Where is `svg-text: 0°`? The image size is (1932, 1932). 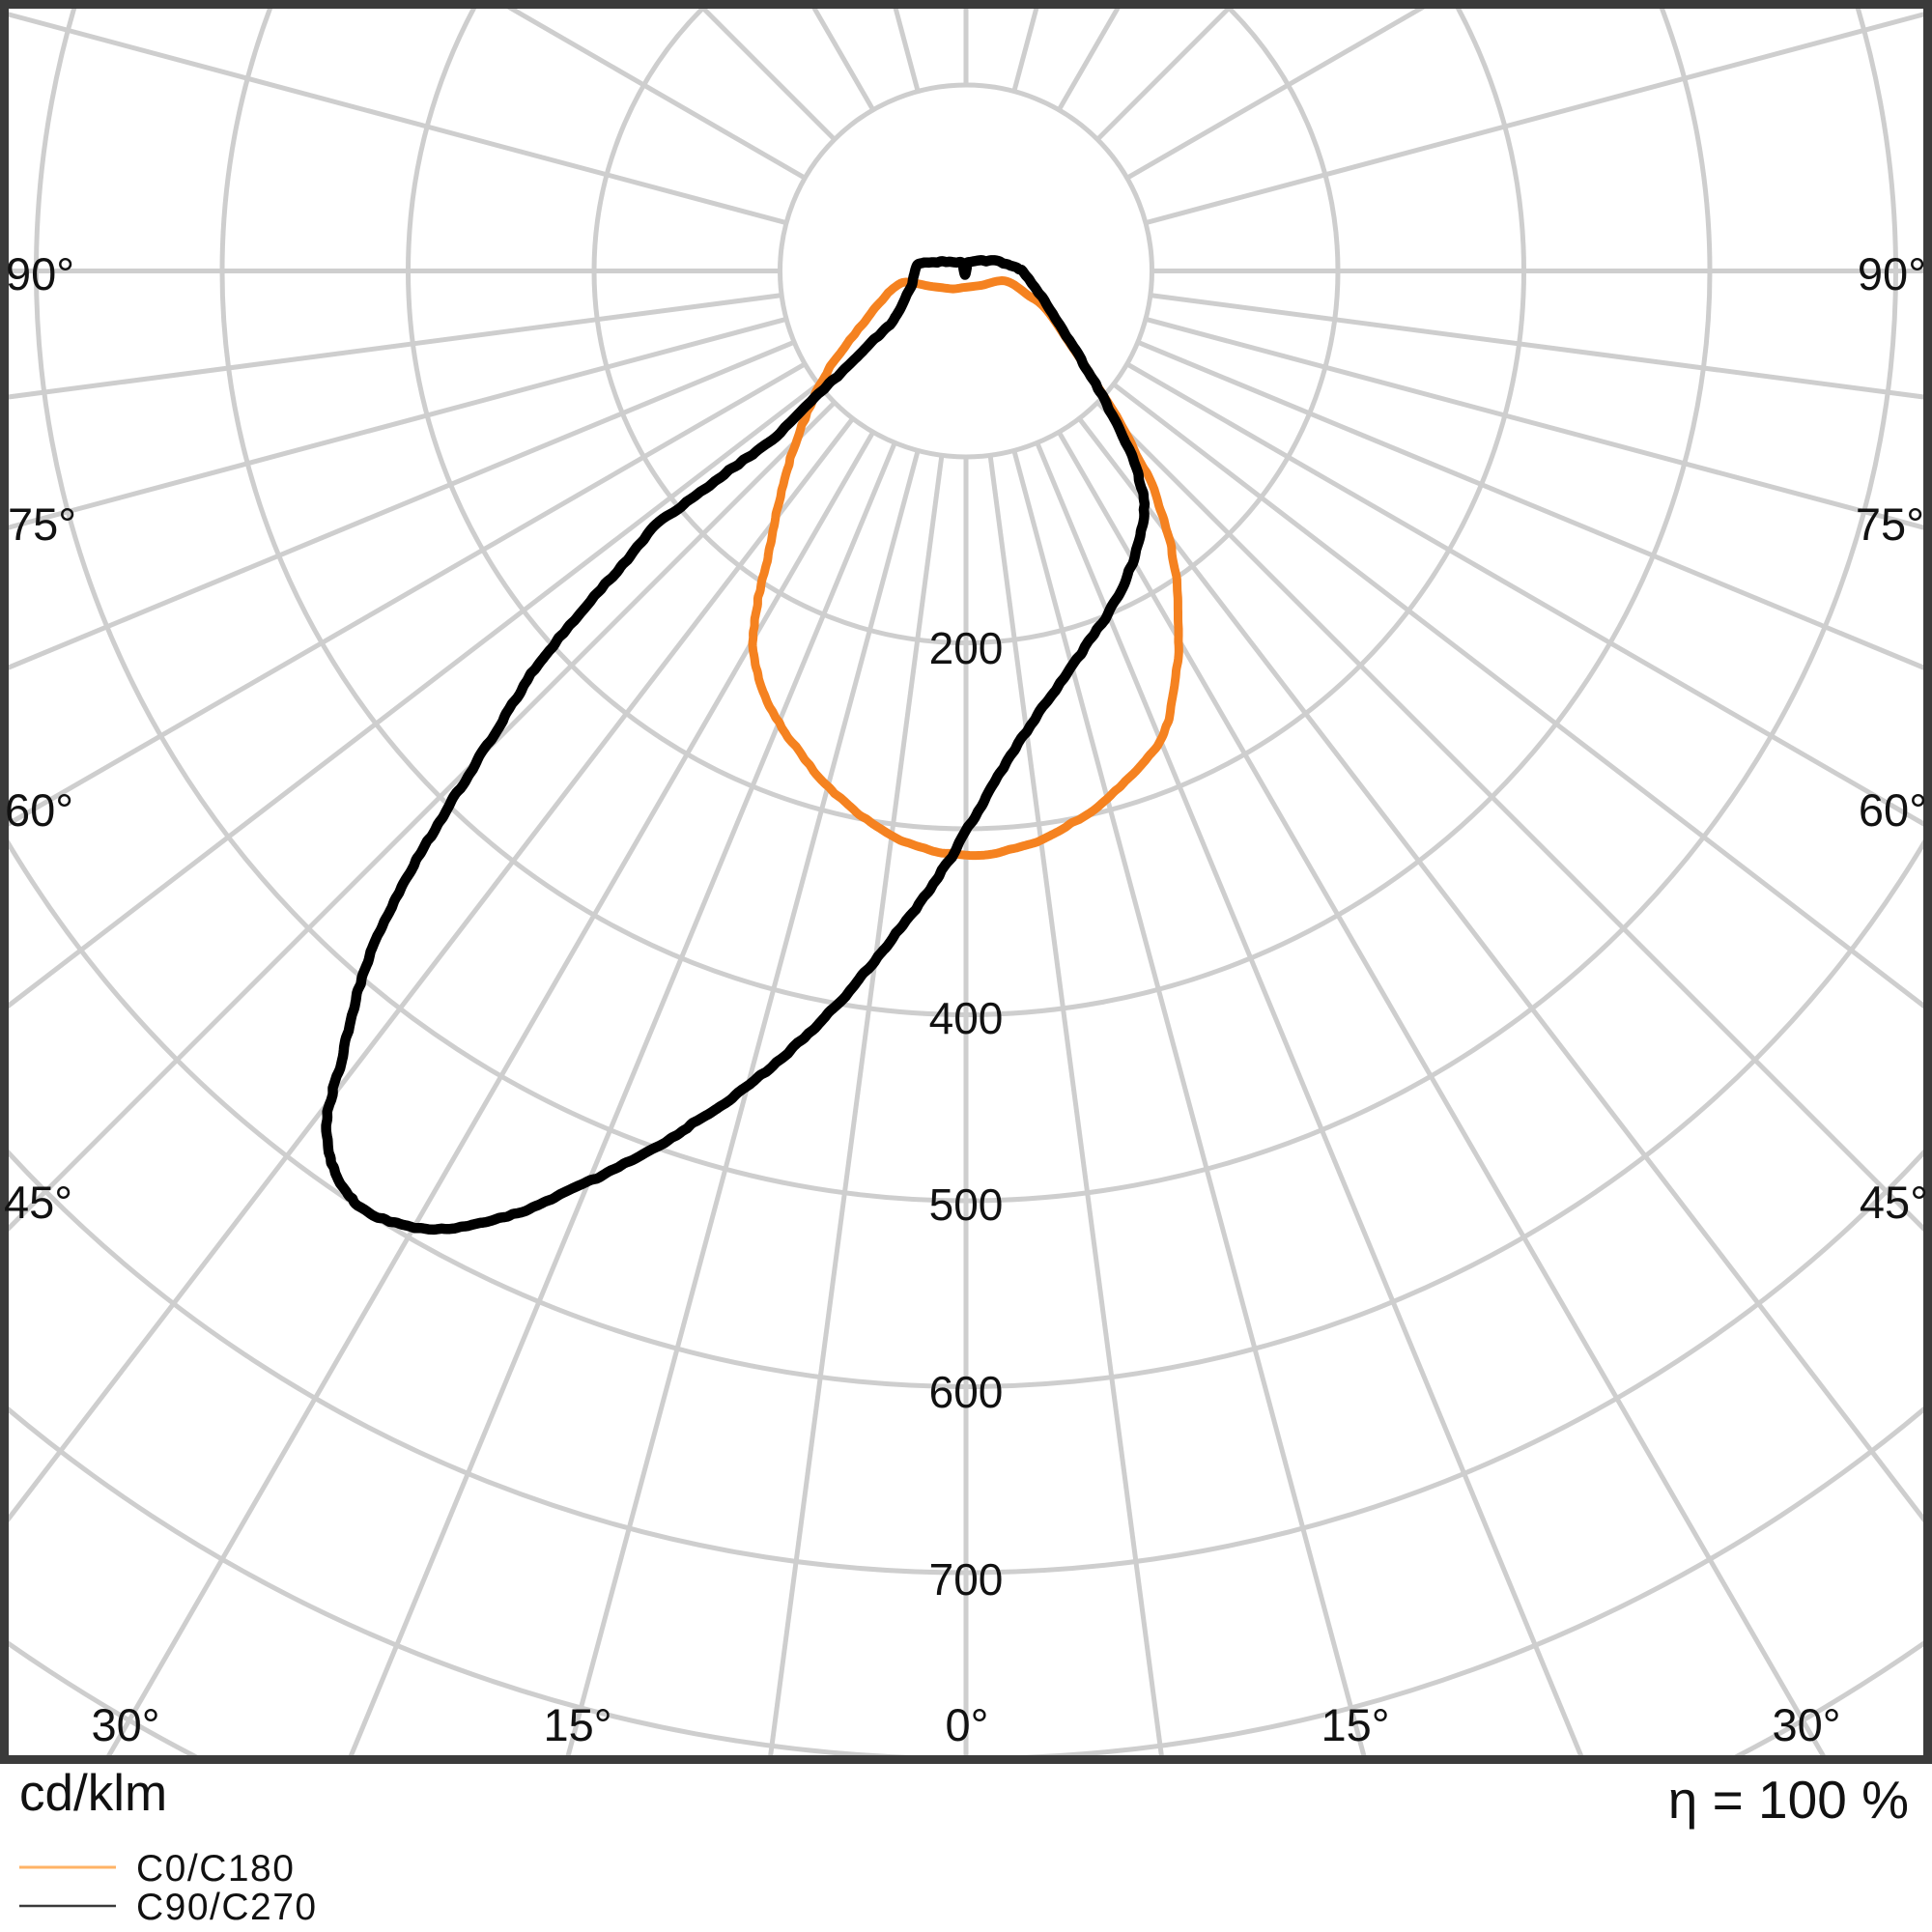 svg-text: 0° is located at coordinates (967, 1724).